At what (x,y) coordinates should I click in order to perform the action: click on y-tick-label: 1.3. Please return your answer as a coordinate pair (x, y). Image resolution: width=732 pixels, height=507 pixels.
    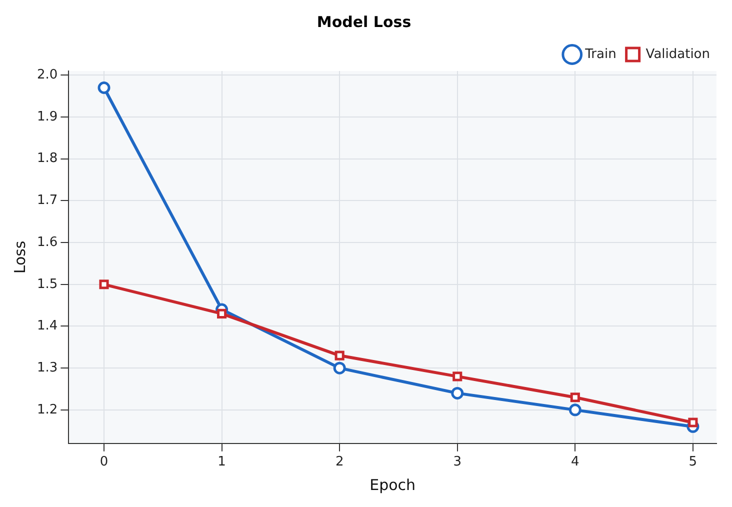
    Looking at the image, I should click on (47, 368).